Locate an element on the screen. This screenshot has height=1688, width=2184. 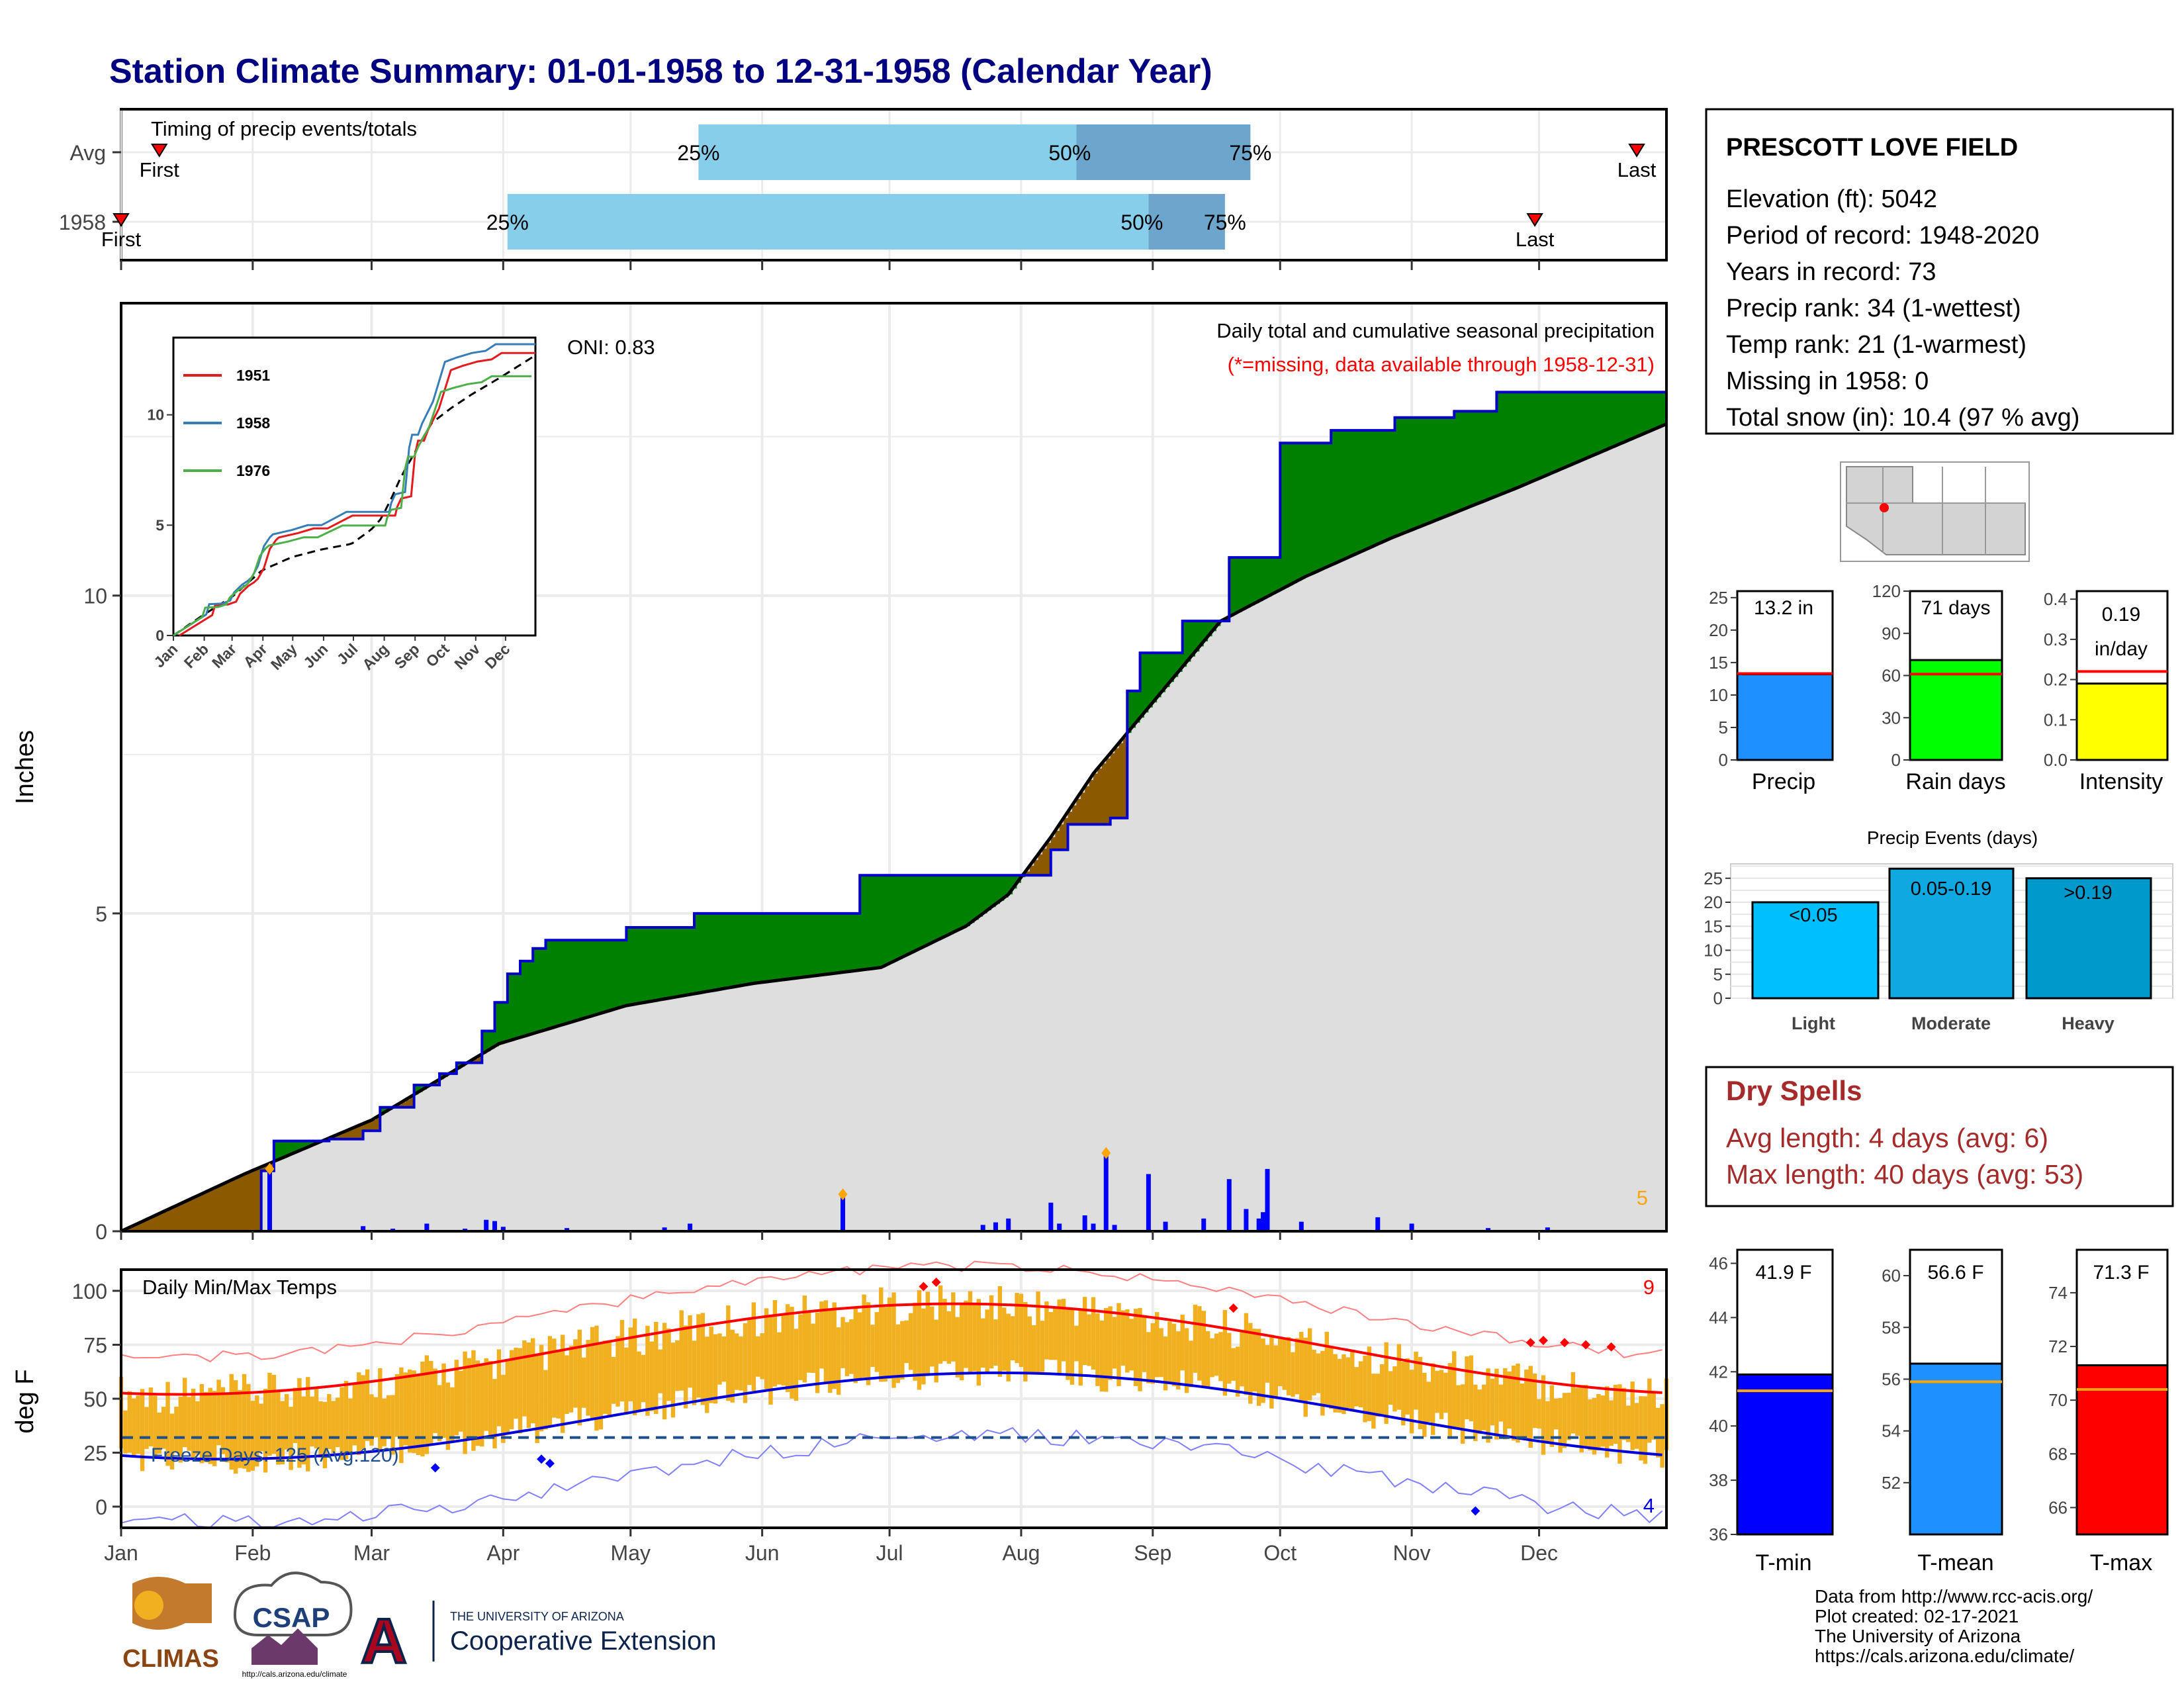
temp-count-low: 4 is located at coordinates (1649, 1505).